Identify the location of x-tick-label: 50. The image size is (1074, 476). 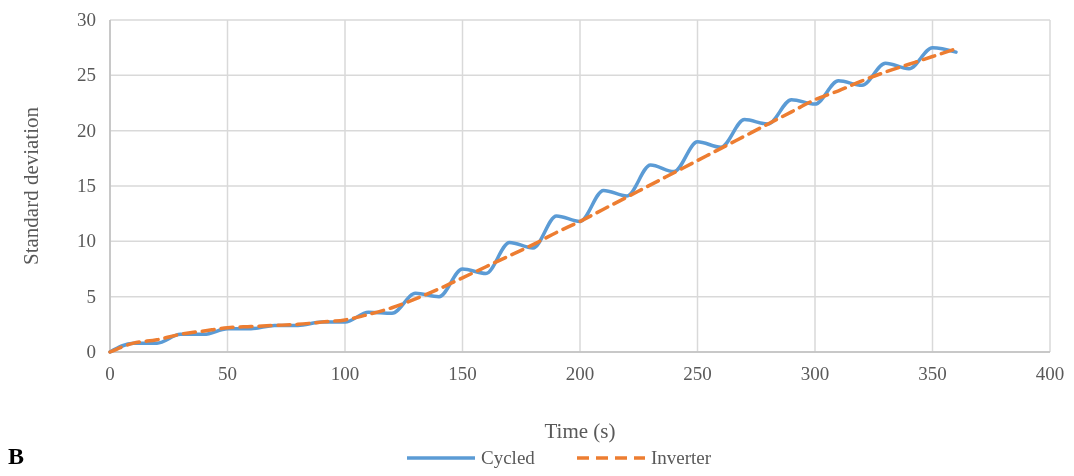
(227, 373).